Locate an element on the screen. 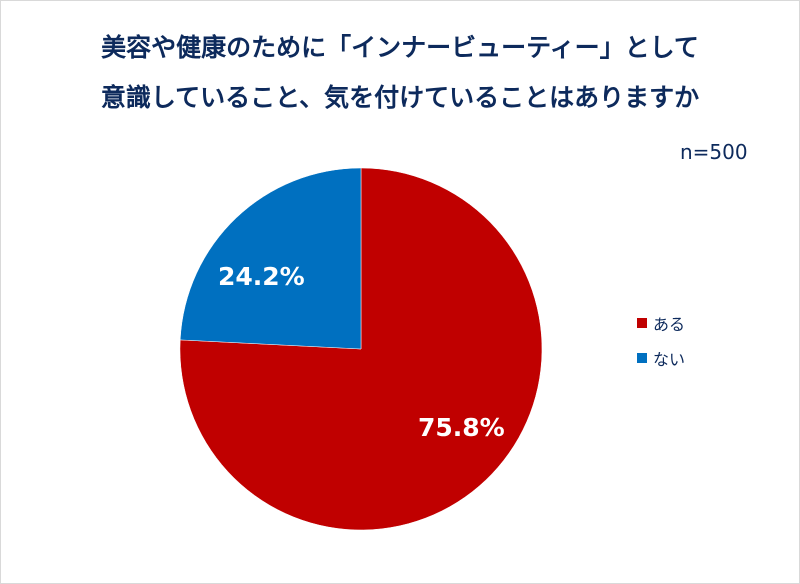 This screenshot has width=800, height=584. legend-swatch-blue-icon is located at coordinates (642, 358).